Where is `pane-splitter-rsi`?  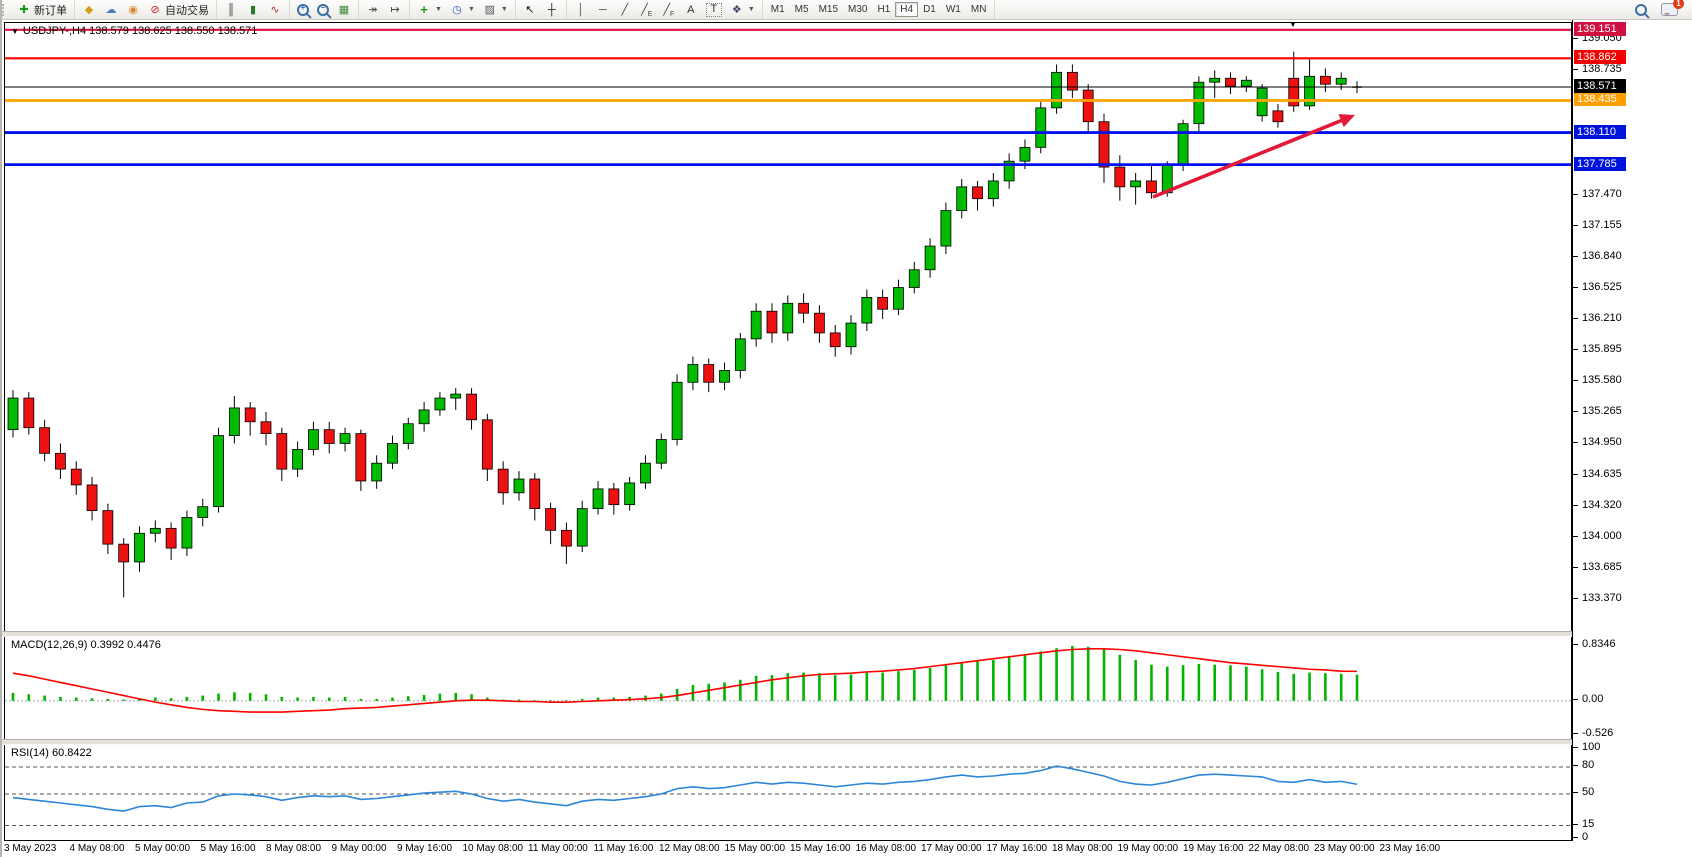 pane-splitter-rsi is located at coordinates (847, 742).